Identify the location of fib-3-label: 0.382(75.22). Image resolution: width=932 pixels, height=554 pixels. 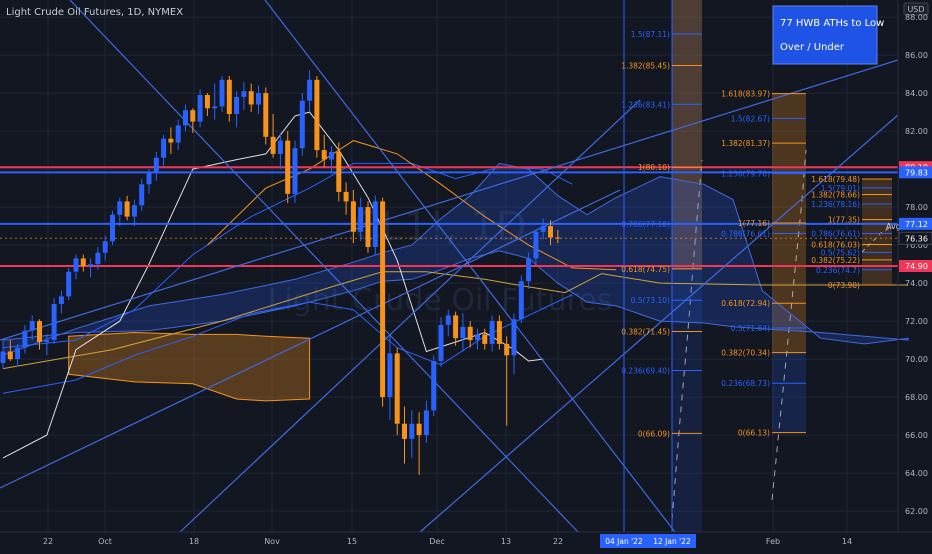
(835, 260).